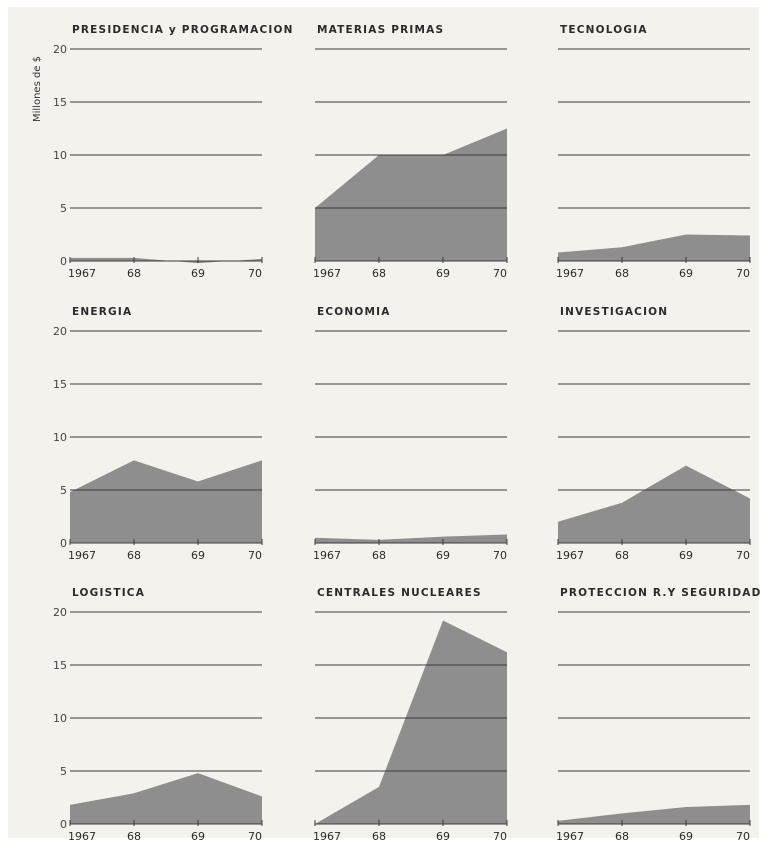 The width and height of the screenshot is (767, 852). Describe the element at coordinates (653, 434) in the screenshot. I see `chart-panel-6: INVESTIGACION 1967 68 69 70` at that location.